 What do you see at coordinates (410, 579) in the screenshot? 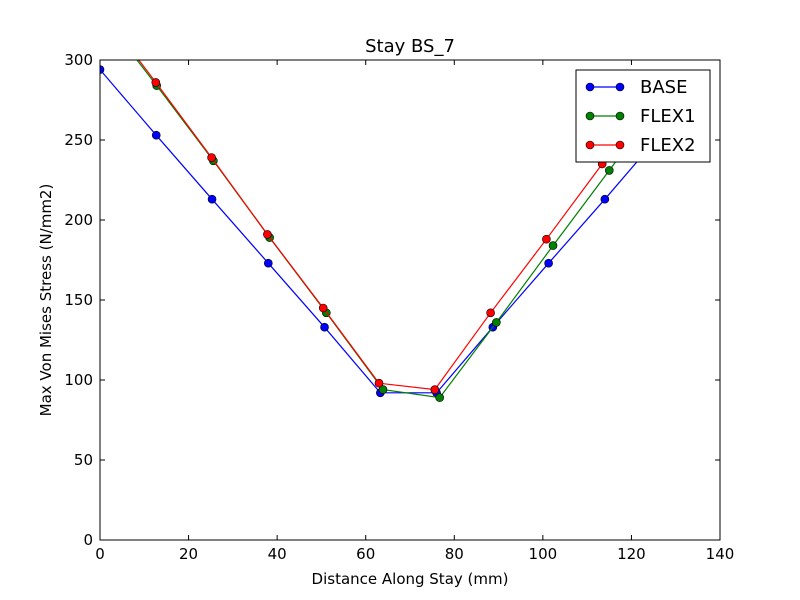
I see `x-axis-label: Distance Along Stay (mm)` at bounding box center [410, 579].